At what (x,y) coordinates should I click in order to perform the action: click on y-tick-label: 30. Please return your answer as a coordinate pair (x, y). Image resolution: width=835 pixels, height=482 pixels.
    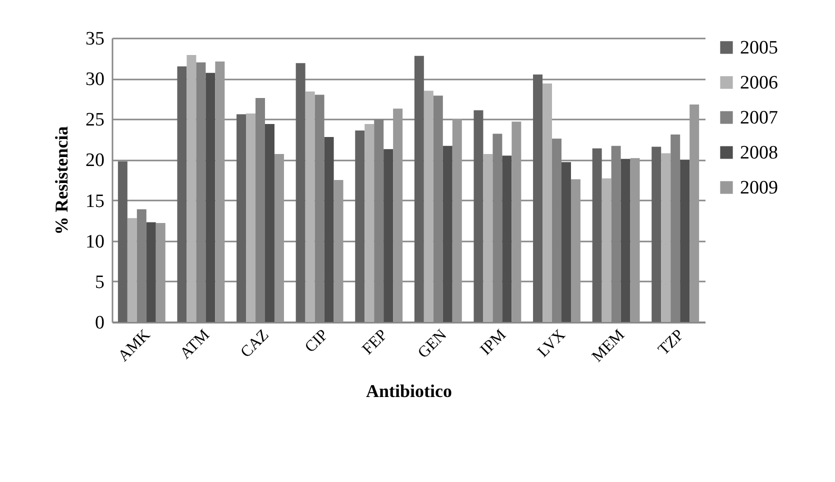
    Looking at the image, I should click on (95, 79).